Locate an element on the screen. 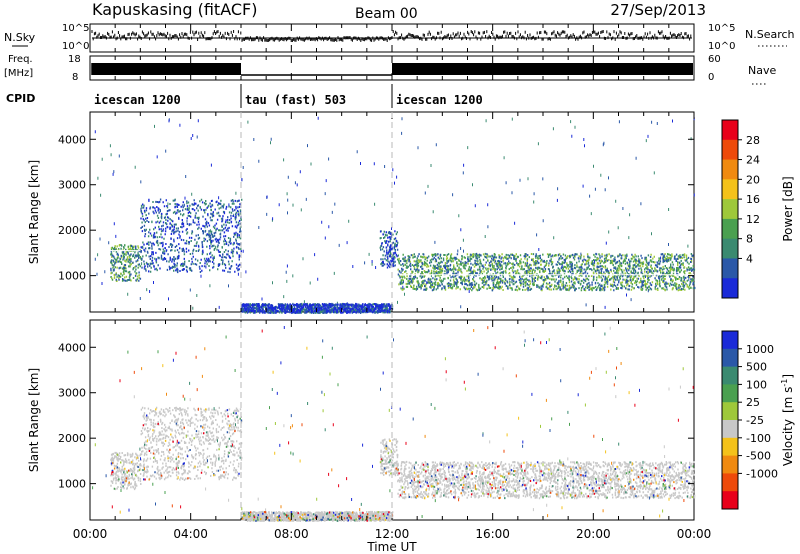 The image size is (800, 554). x-tick-label: 08:00 is located at coordinates (291, 534).